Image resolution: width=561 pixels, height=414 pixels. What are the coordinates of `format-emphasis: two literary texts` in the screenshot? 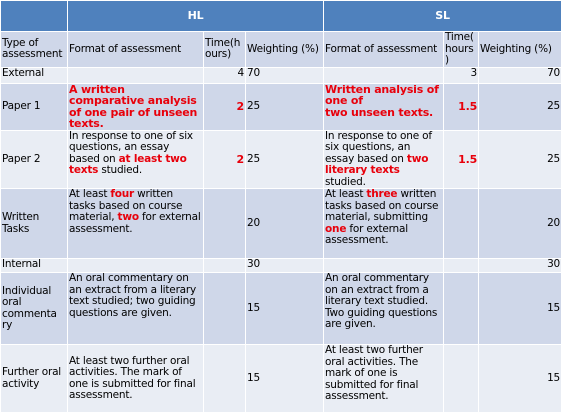 It's located at (377, 164).